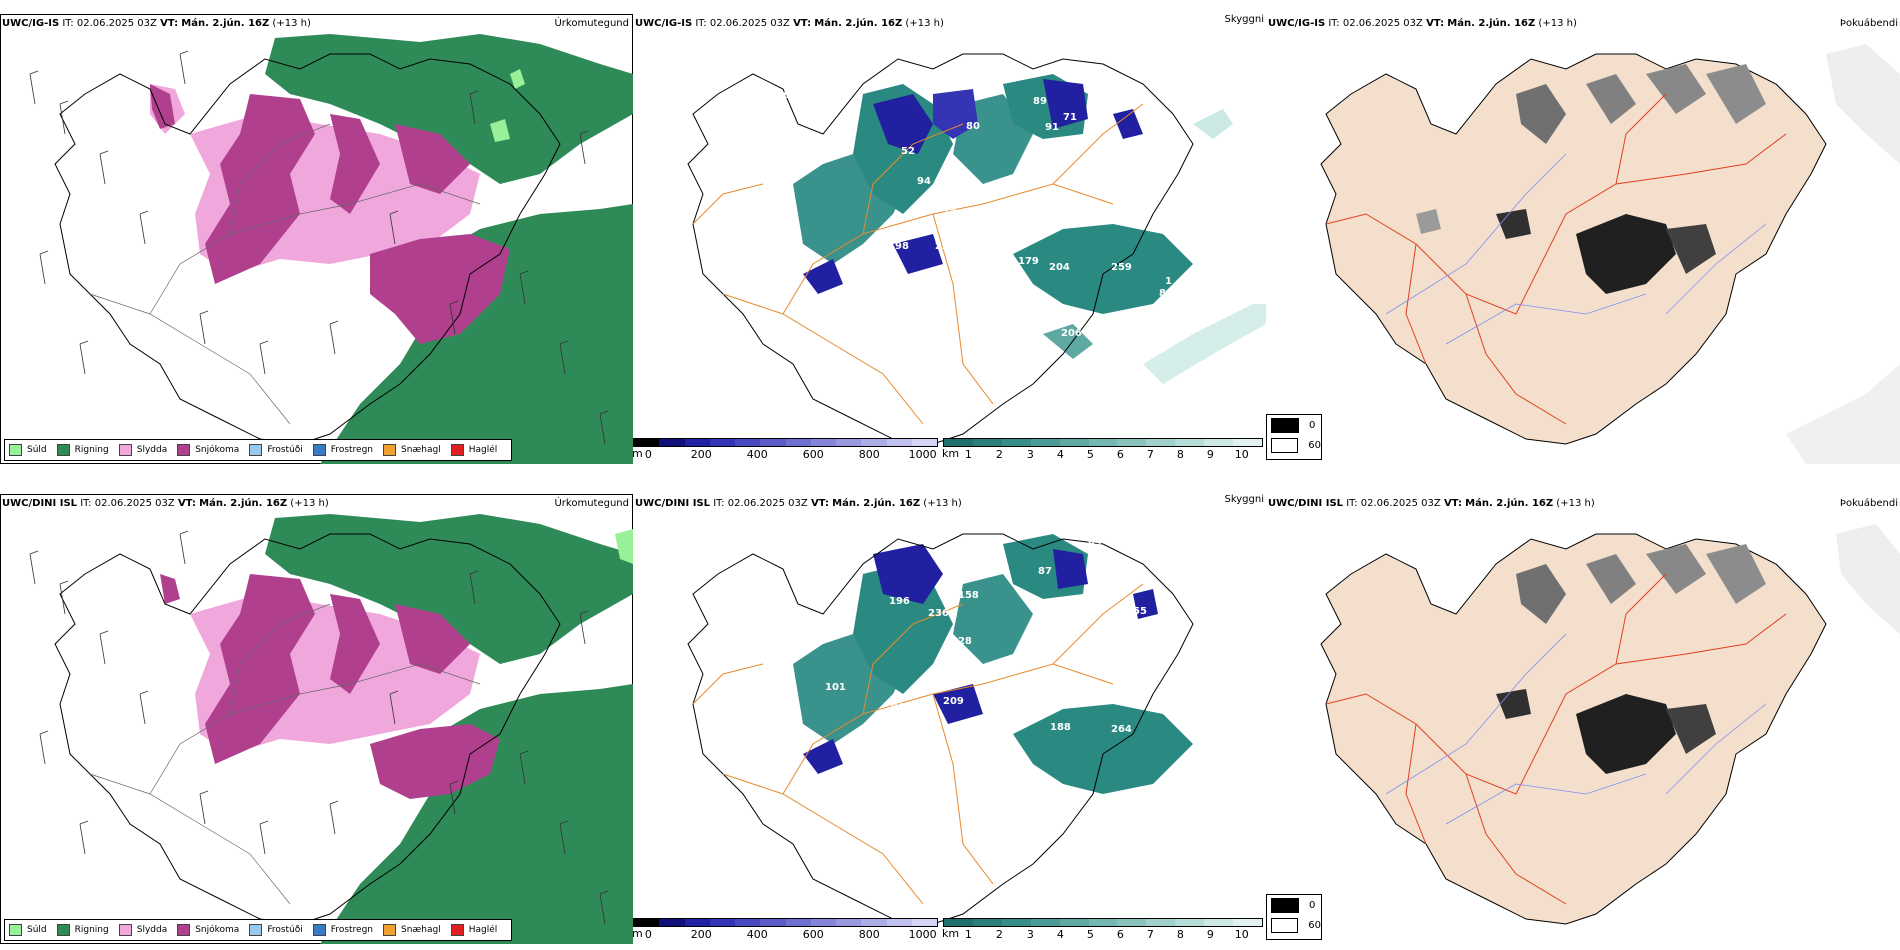 The width and height of the screenshot is (1900, 950). Describe the element at coordinates (276, 450) in the screenshot. I see `legend-item: Frostúði` at that location.